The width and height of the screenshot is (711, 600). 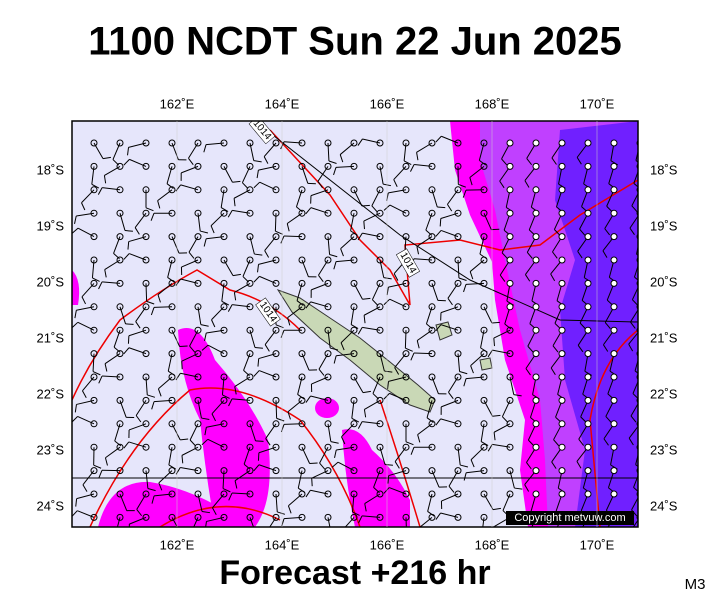 I want to click on new-caledonia, so click(x=356, y=351).